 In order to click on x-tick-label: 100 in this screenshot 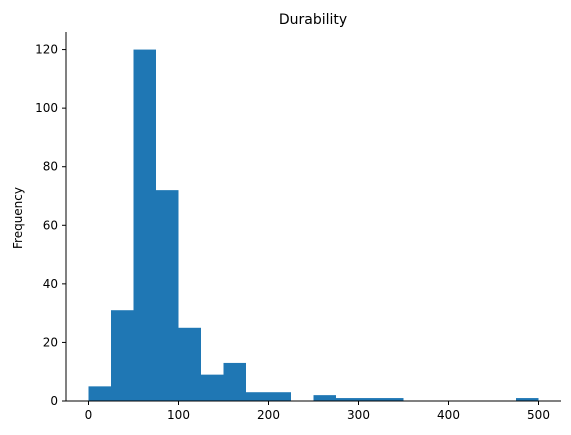, I will do `click(178, 415)`.